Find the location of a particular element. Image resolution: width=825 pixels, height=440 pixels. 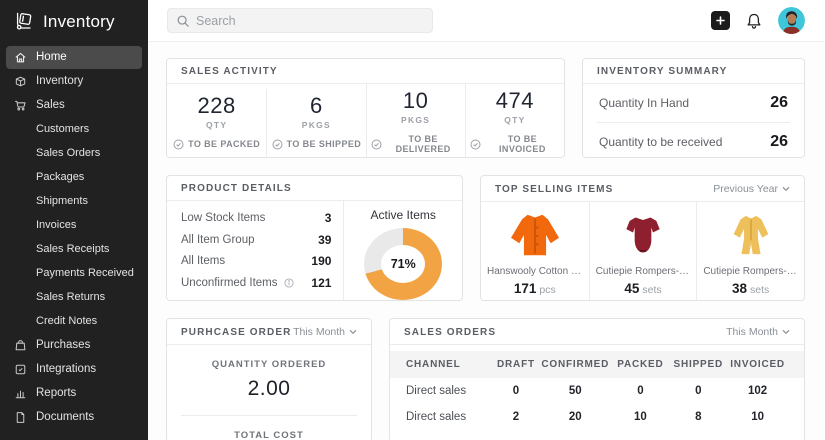

card-title: PURHCASE ORDER is located at coordinates (236, 332).